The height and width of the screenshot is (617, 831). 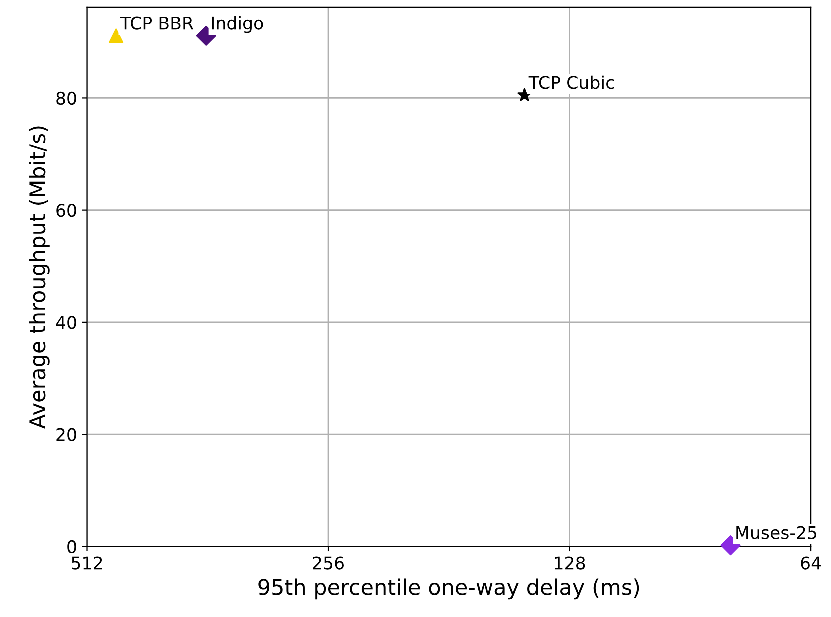 I want to click on series-label: TCP Cubic, so click(x=571, y=83).